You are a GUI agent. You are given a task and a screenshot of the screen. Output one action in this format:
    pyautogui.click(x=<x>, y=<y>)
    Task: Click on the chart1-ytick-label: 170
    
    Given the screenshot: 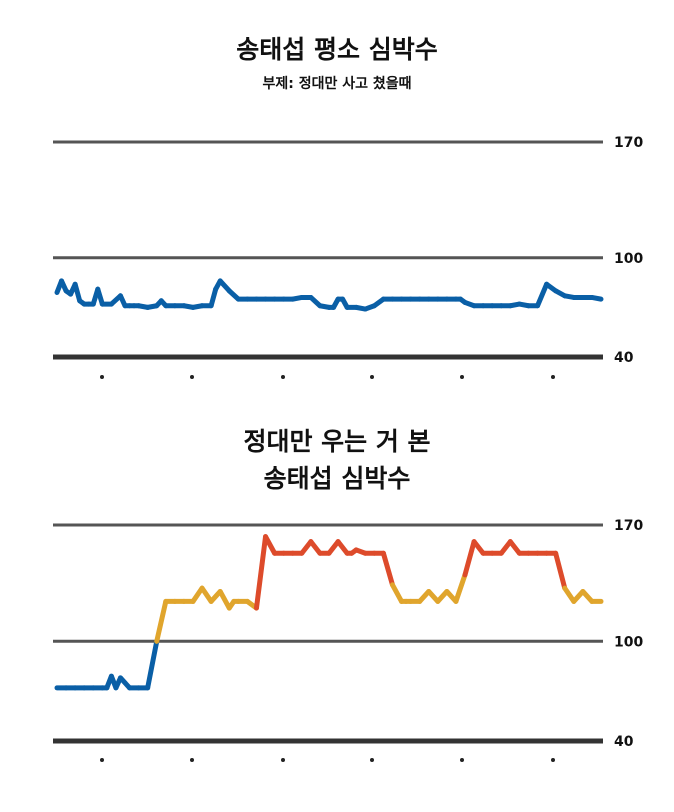 What is the action you would take?
    pyautogui.click(x=628, y=143)
    